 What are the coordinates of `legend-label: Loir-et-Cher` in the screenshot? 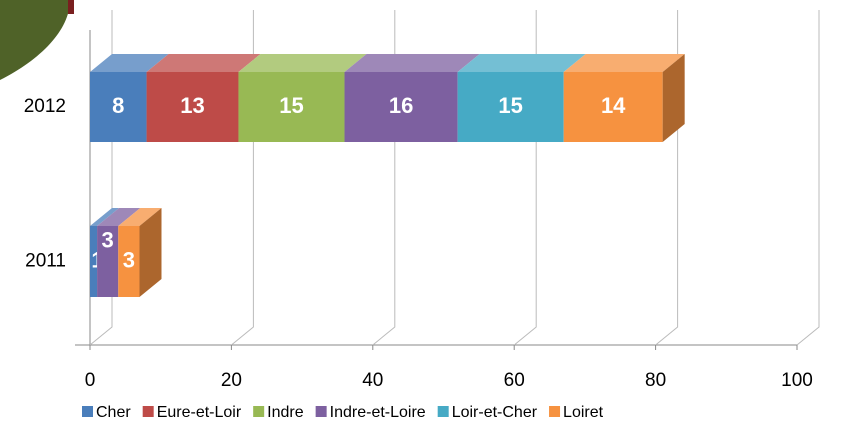 It's located at (495, 412).